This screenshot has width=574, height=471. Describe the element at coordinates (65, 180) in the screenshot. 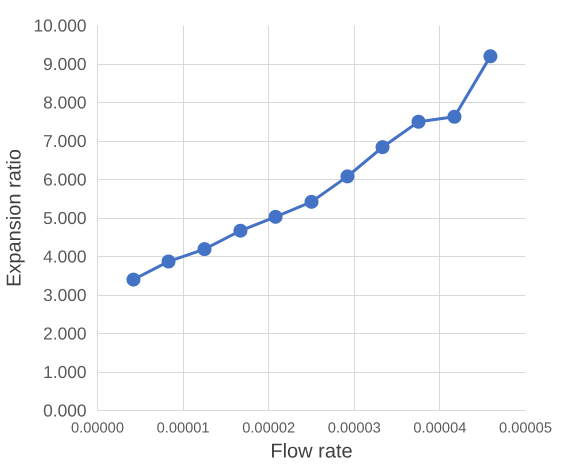

I see `y-tick-label: 6.000` at that location.